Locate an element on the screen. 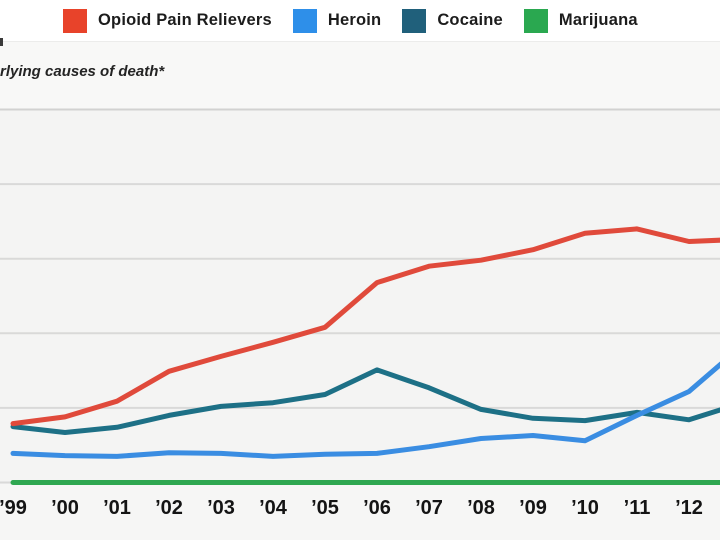  legend-label: Heroin is located at coordinates (354, 20).